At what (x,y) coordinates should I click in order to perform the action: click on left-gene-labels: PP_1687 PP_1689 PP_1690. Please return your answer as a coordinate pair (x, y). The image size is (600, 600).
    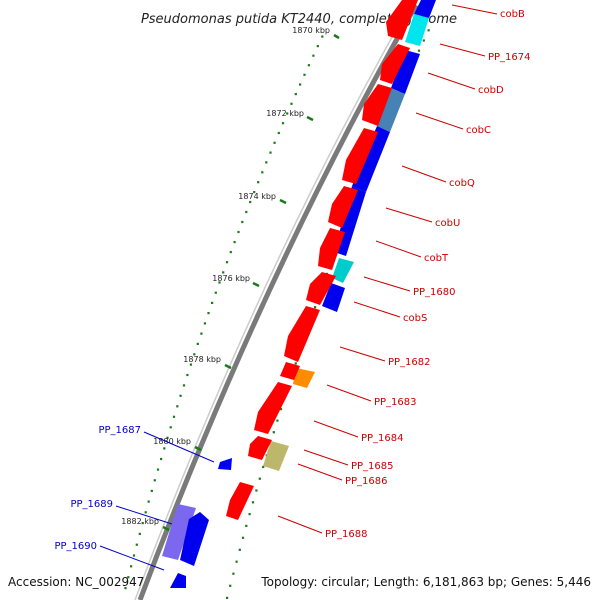
    Looking at the image, I should click on (97, 488).